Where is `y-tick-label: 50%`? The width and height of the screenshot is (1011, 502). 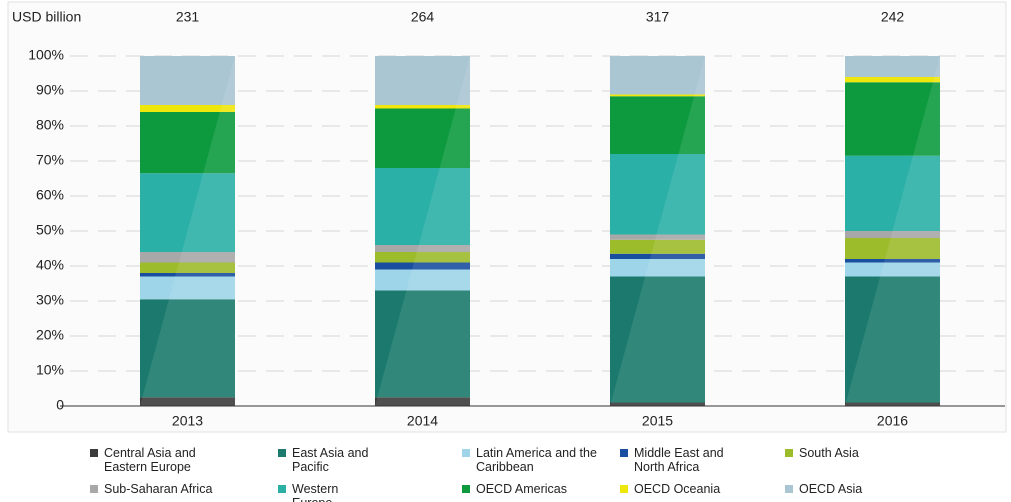
y-tick-label: 50% is located at coordinates (50, 230).